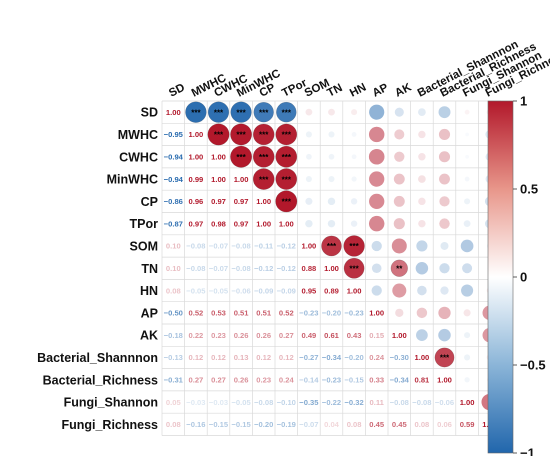 The width and height of the screenshot is (550, 456). Describe the element at coordinates (309, 156) in the screenshot. I see `corr-circle-CWHC-SOM` at that location.